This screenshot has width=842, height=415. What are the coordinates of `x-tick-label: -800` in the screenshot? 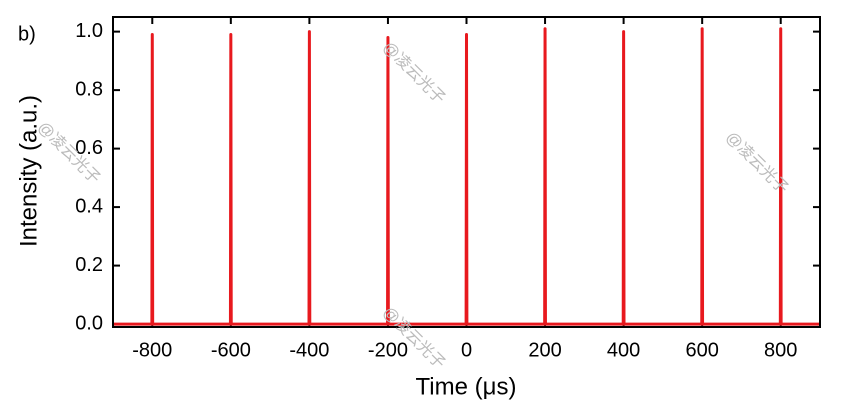 It's located at (152, 350).